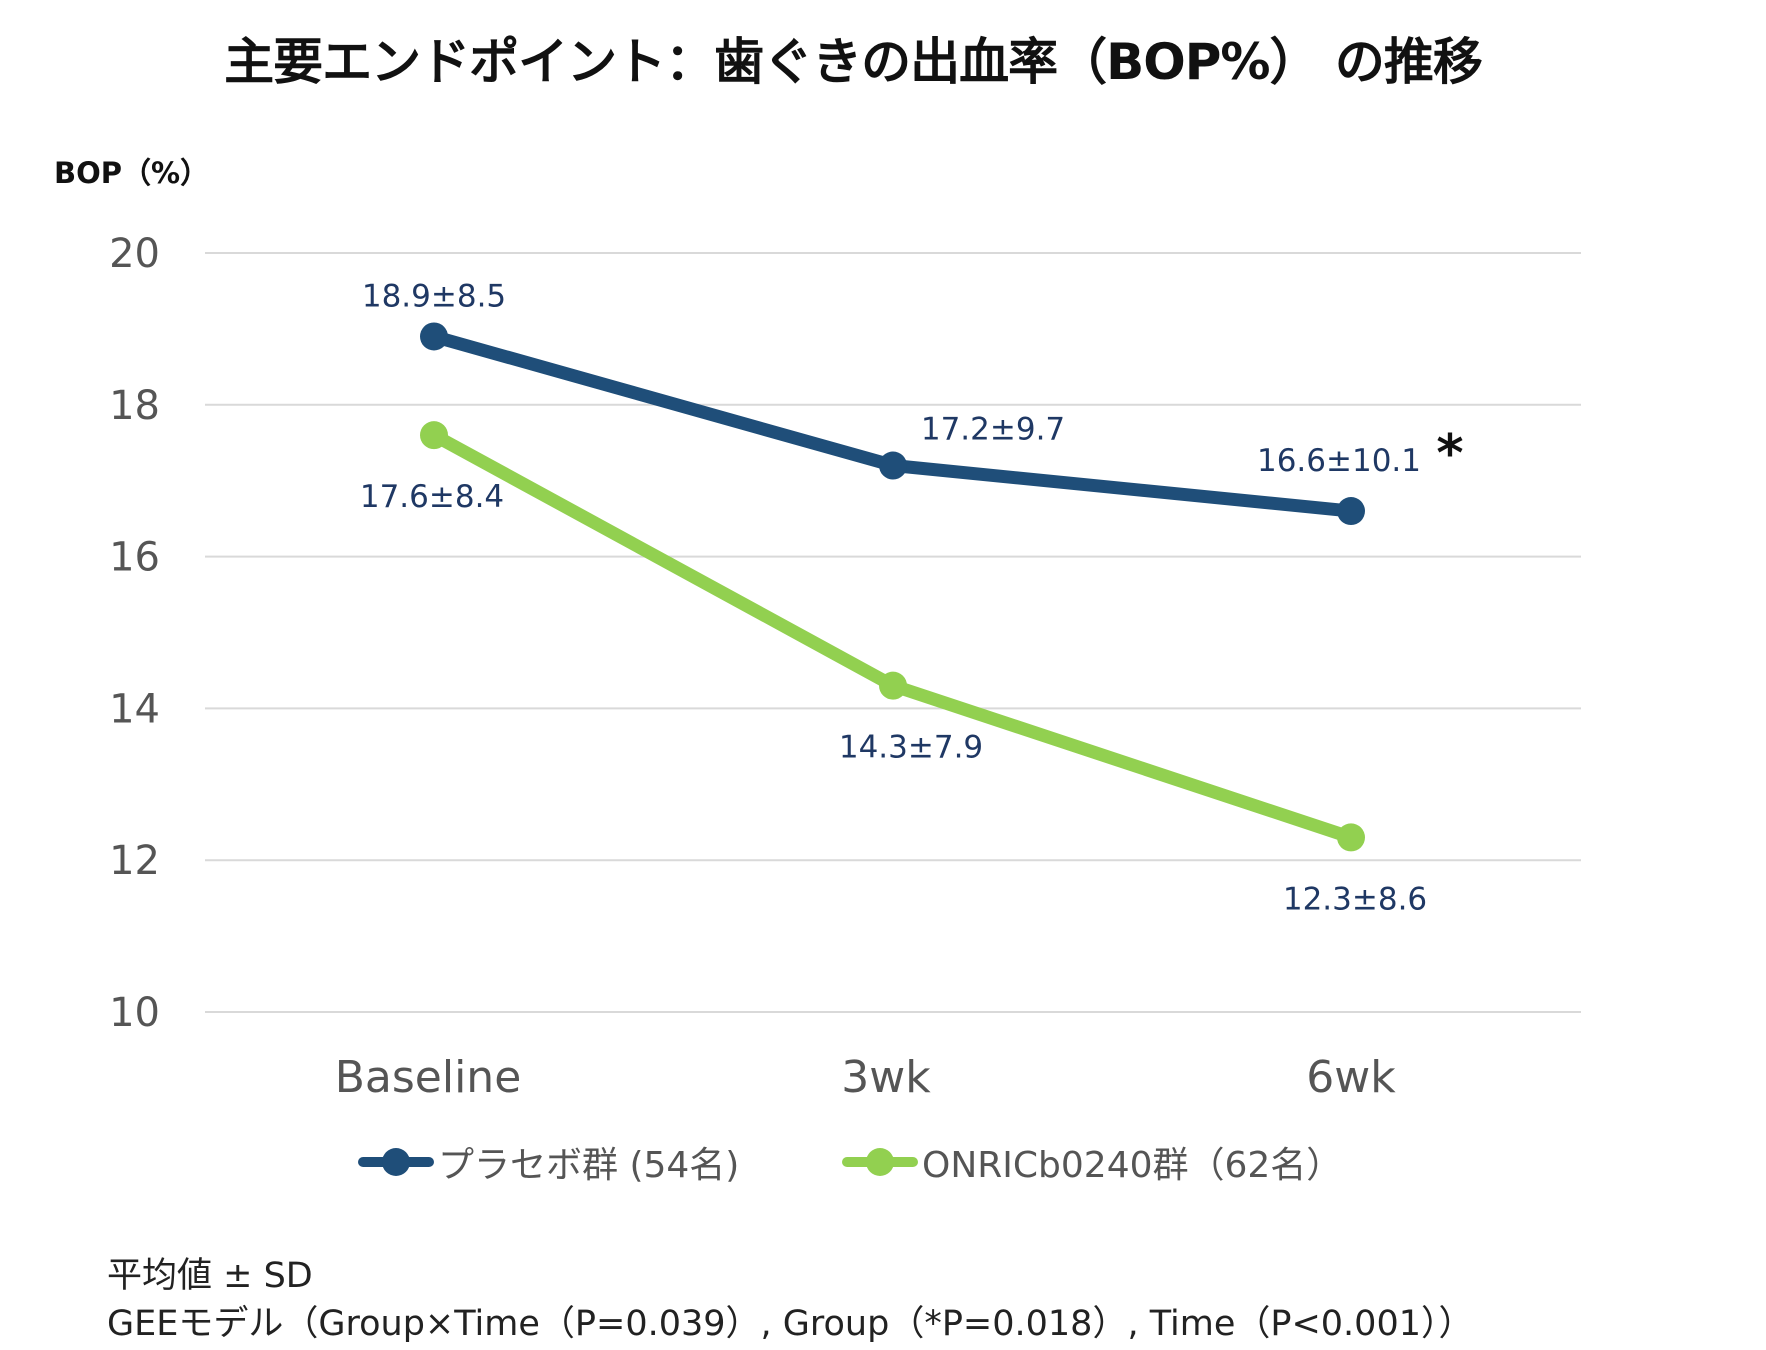 The height and width of the screenshot is (1350, 1766). Describe the element at coordinates (1339, 461) in the screenshot. I see `data-label: 16.6±10.1` at that location.